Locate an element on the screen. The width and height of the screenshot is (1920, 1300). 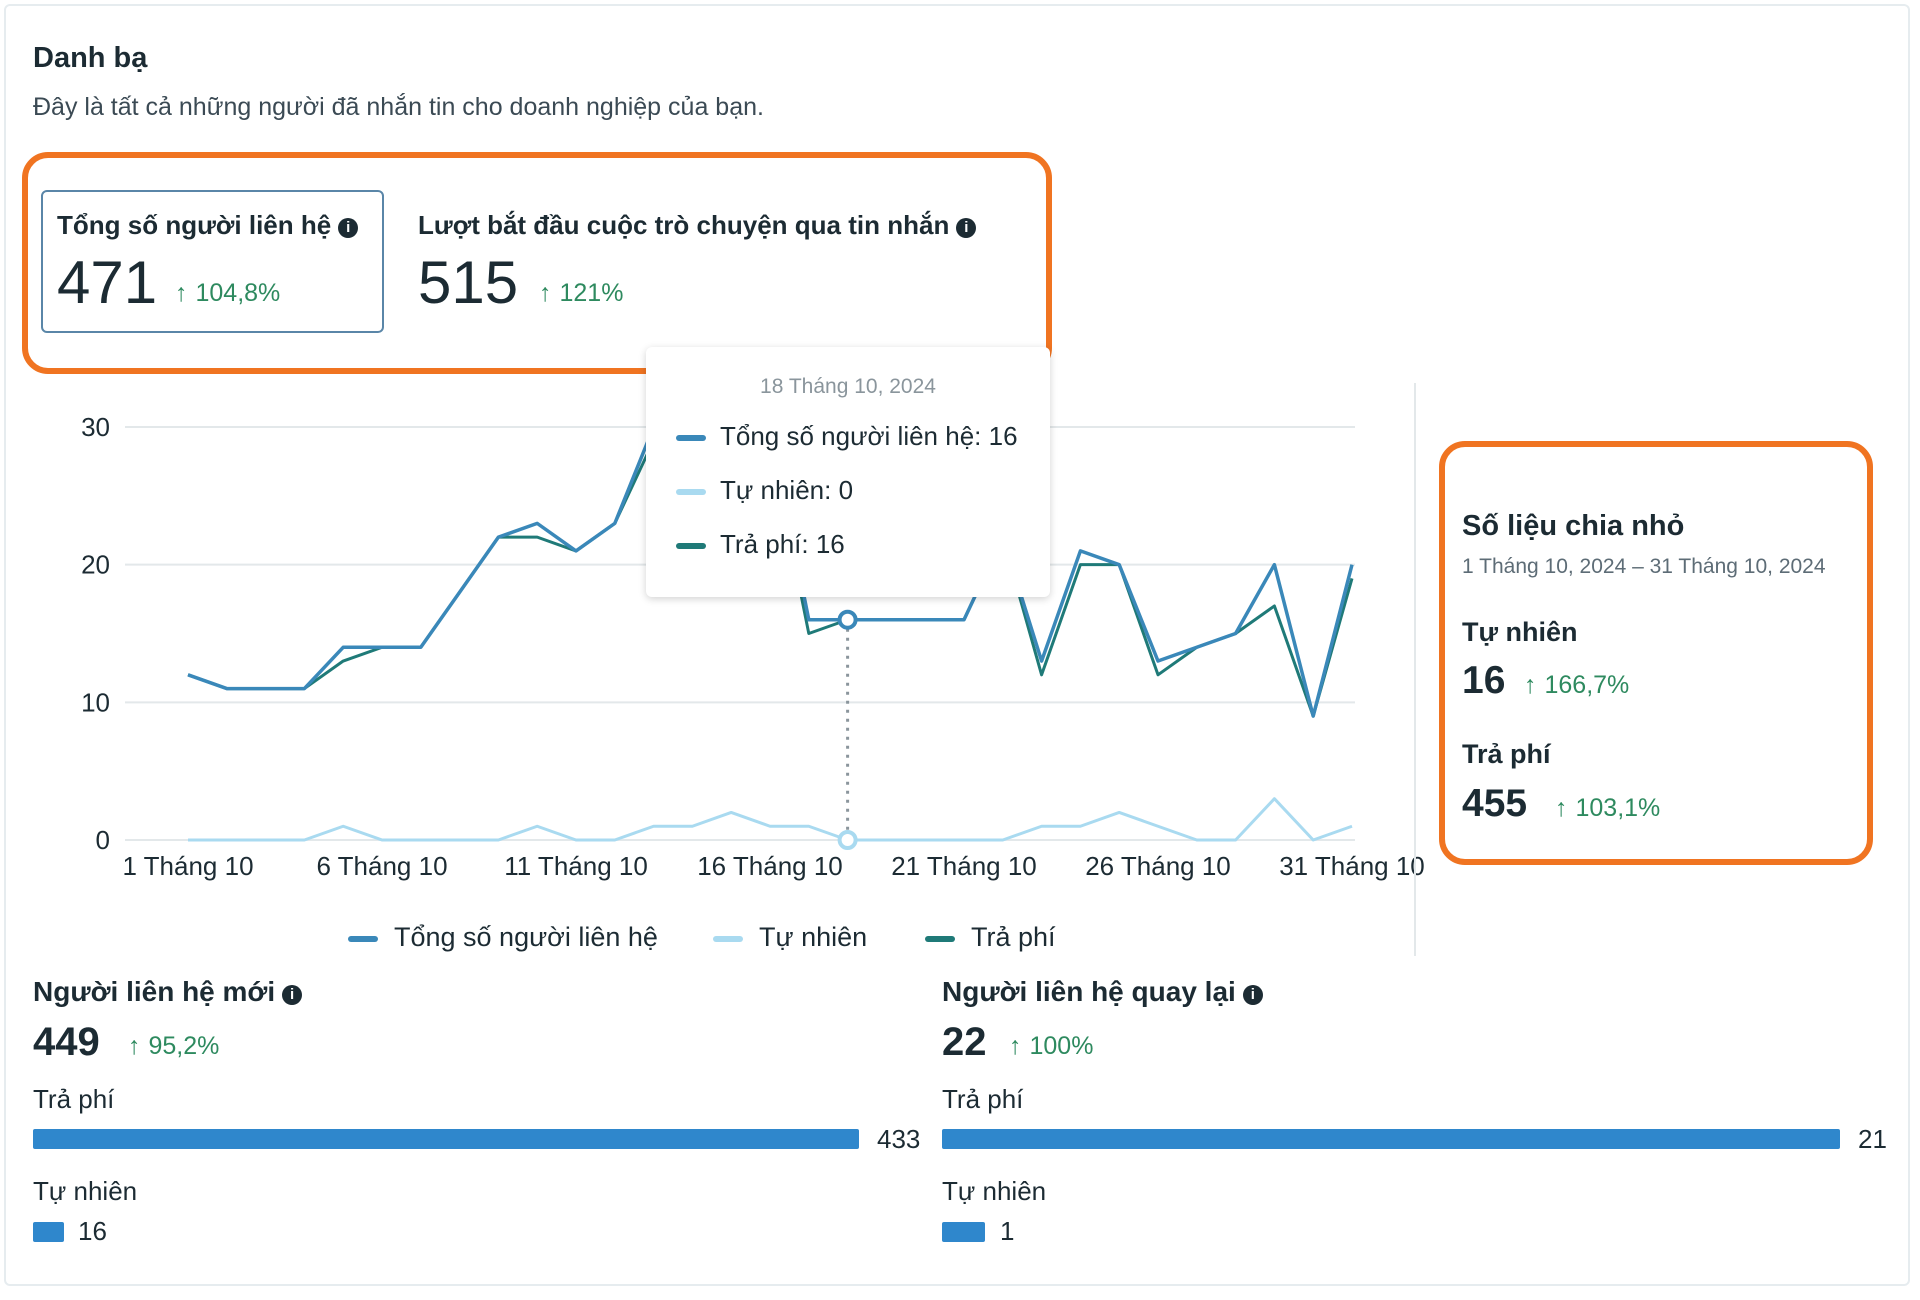
returning-contacts-organic-value: 1 is located at coordinates (1007, 1231).